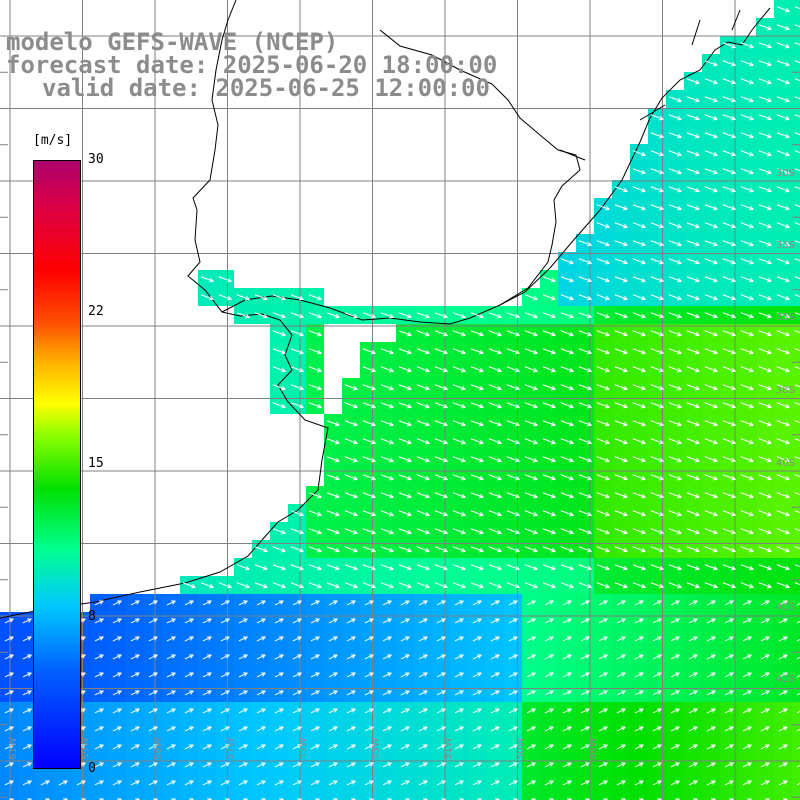 This screenshot has height=800, width=800. I want to click on lat-label: 38S, so click(785, 390).